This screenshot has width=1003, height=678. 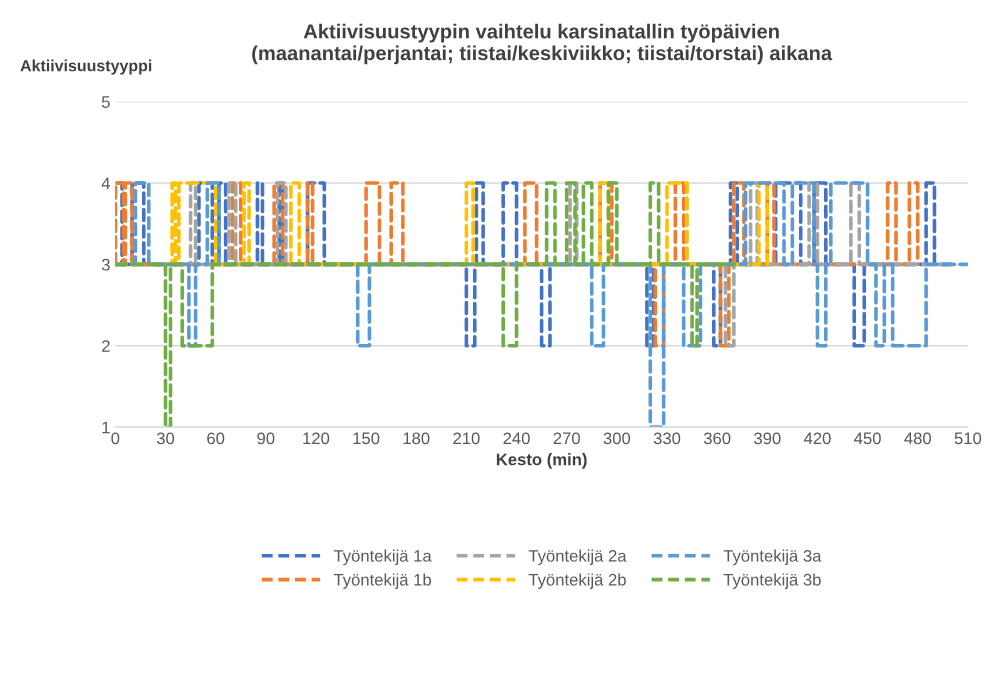 What do you see at coordinates (105, 183) in the screenshot?
I see `y-tick-label: 4` at bounding box center [105, 183].